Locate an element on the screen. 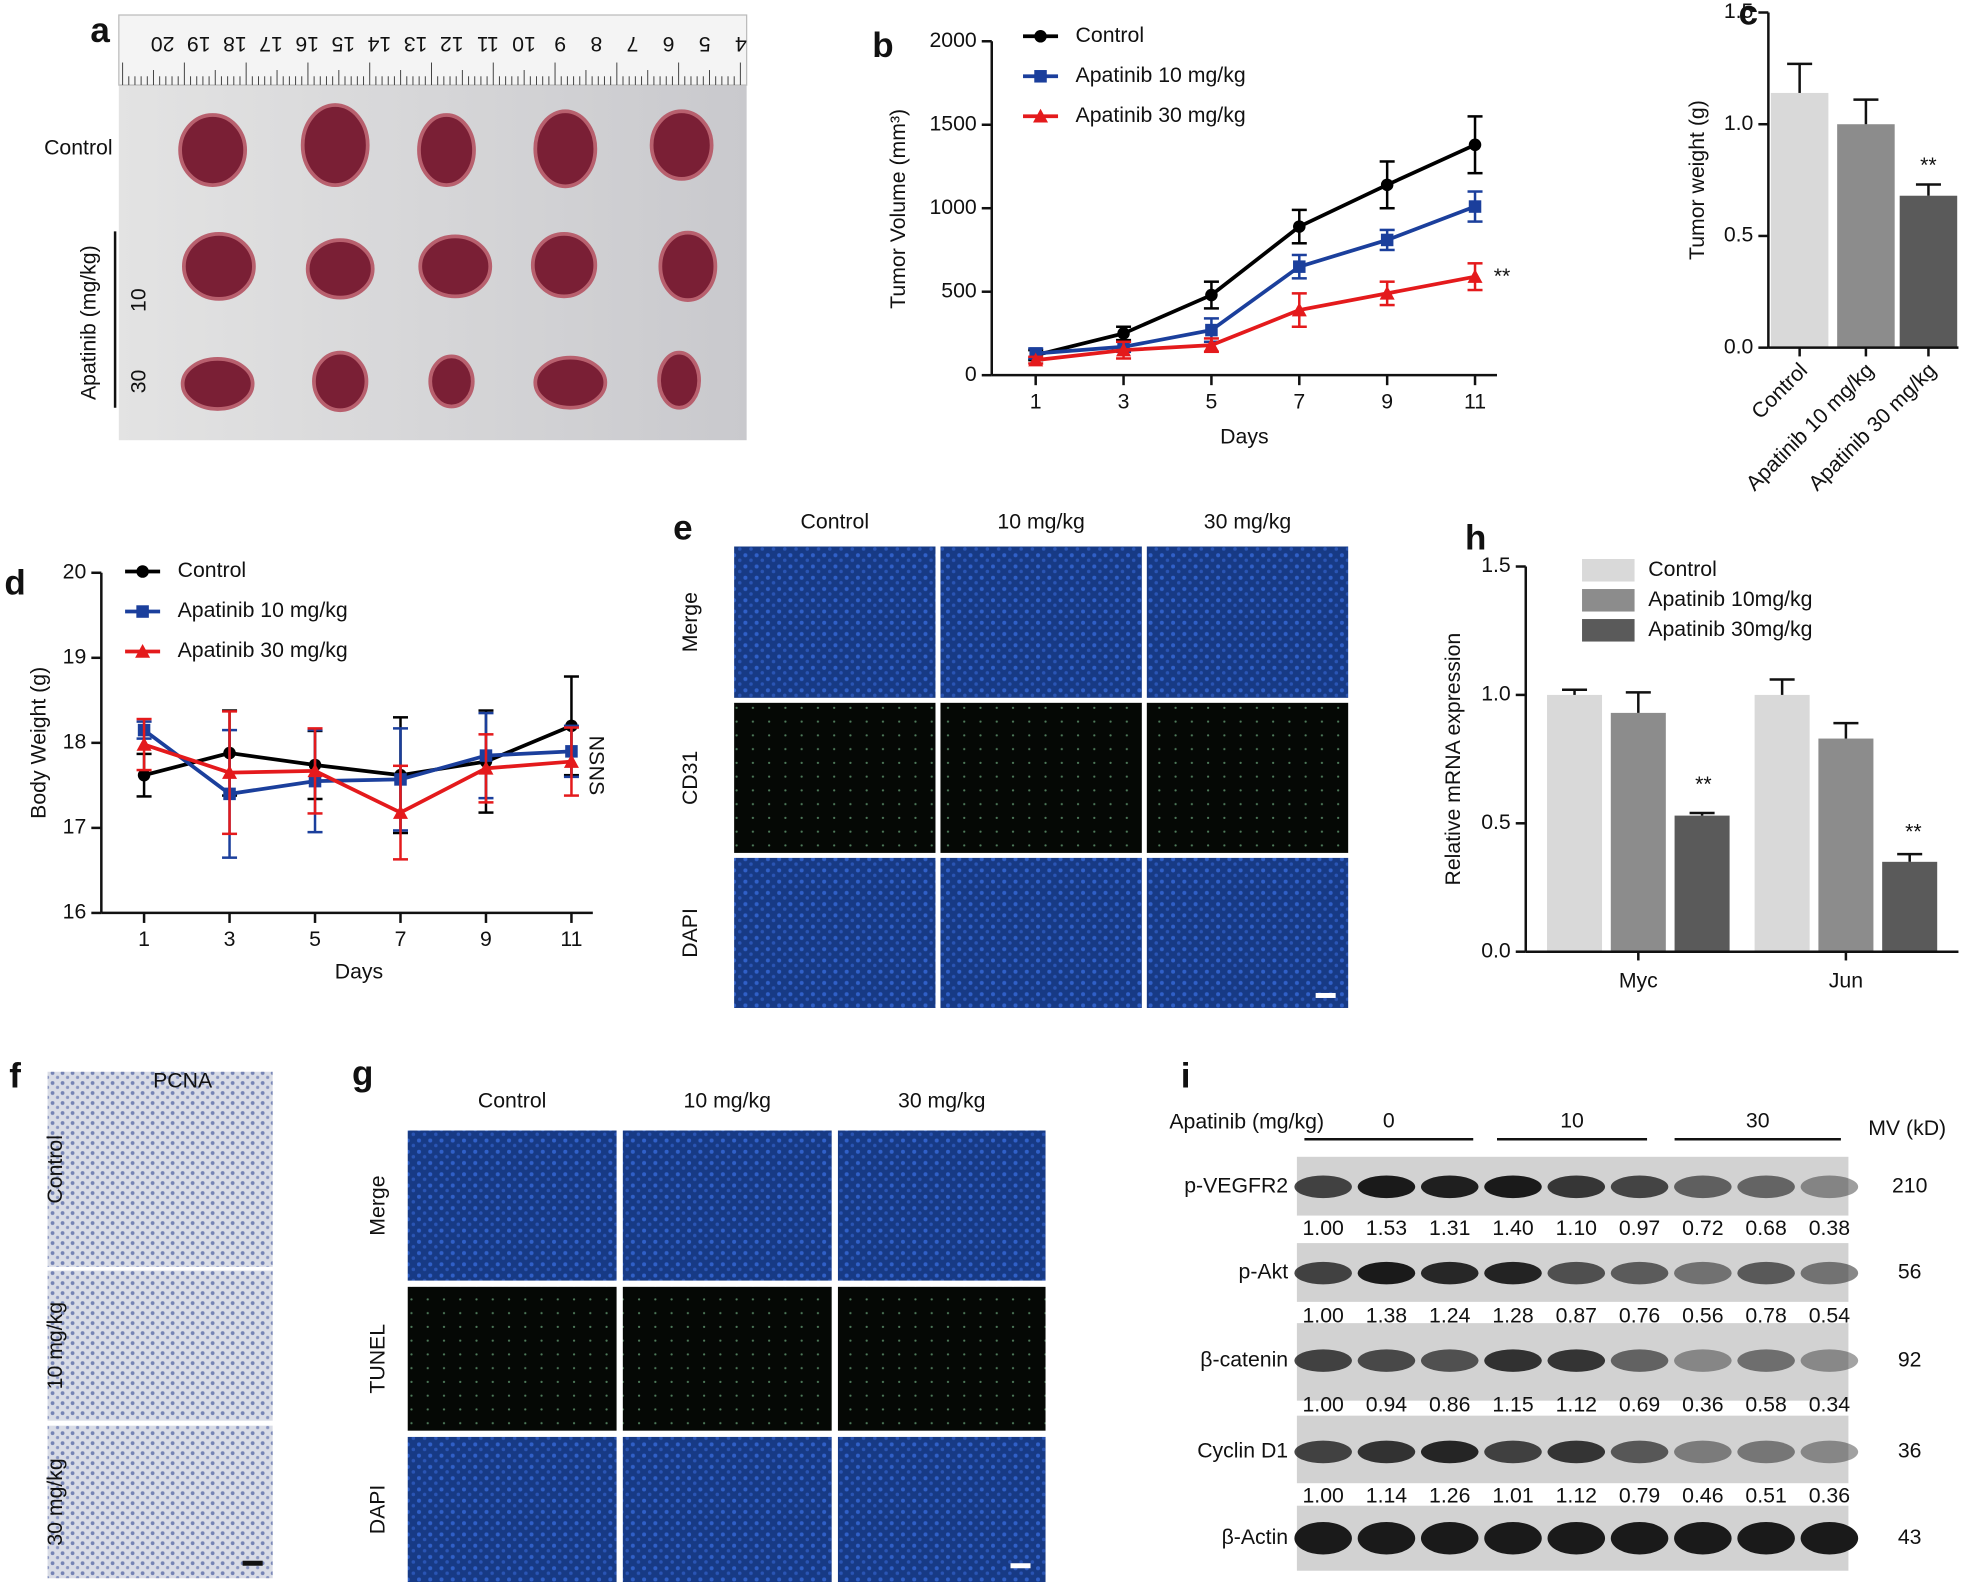 This screenshot has width=1961, height=1587. x-tick-label: 1 is located at coordinates (144, 939).